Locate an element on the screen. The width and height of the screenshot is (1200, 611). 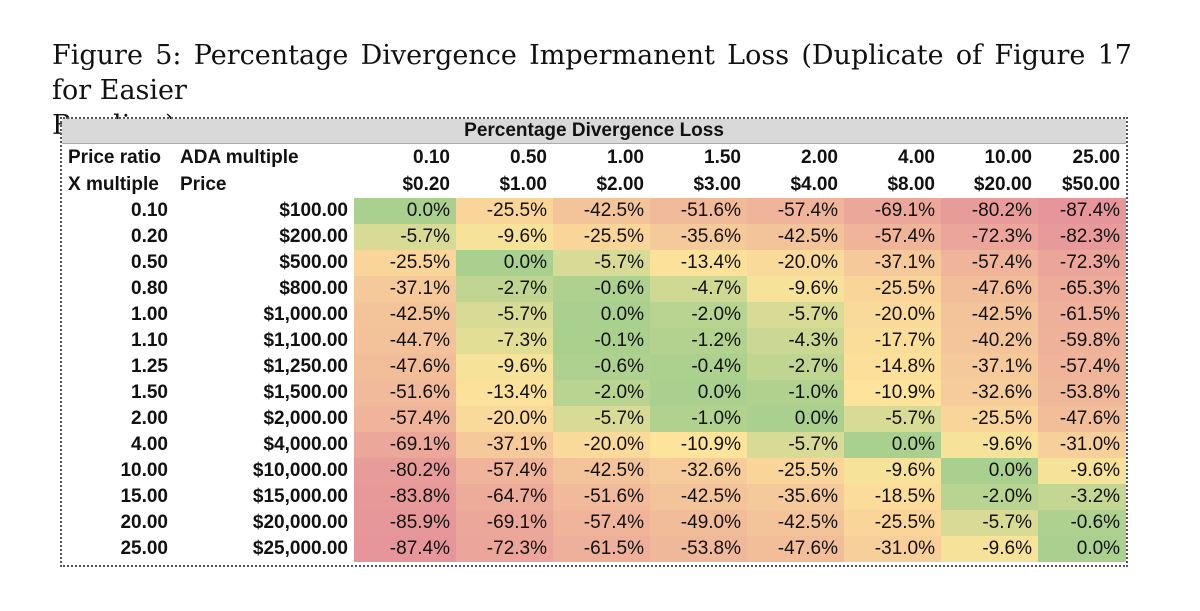
loss-cell: -64.7% is located at coordinates (504, 497).